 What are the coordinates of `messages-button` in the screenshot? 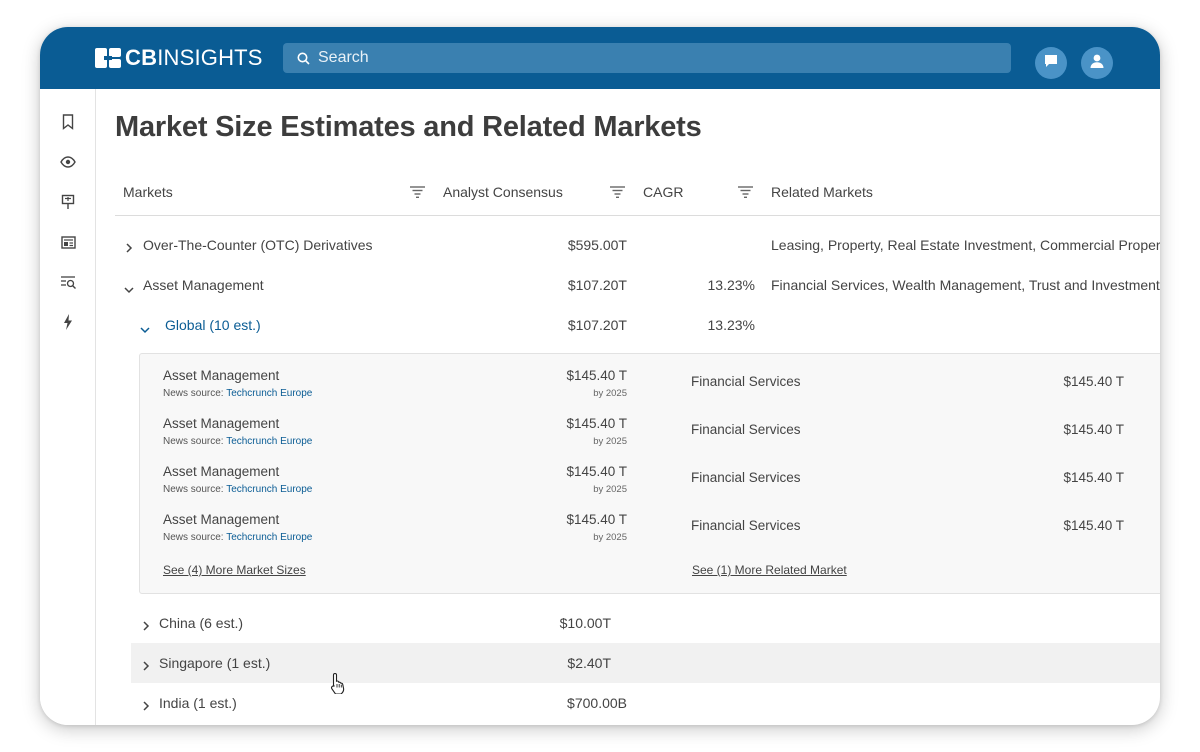 It's located at (1051, 63).